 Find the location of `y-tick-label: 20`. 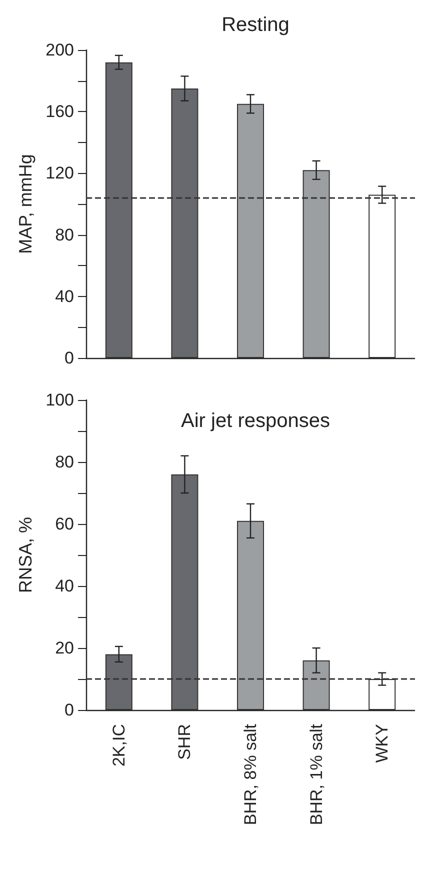

y-tick-label: 20 is located at coordinates (64, 648).